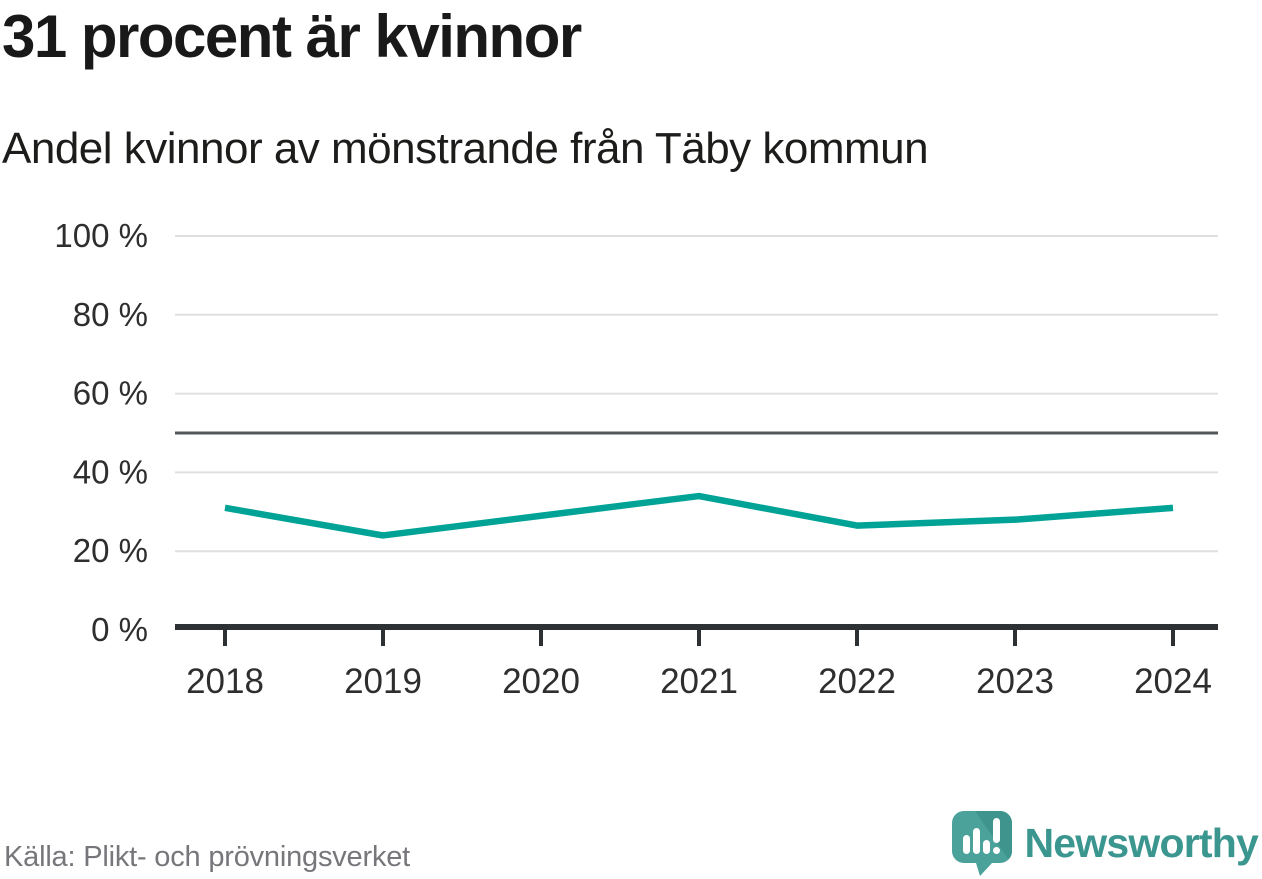 This screenshot has height=879, width=1262. I want to click on x-tick-label: 2021, so click(699, 681).